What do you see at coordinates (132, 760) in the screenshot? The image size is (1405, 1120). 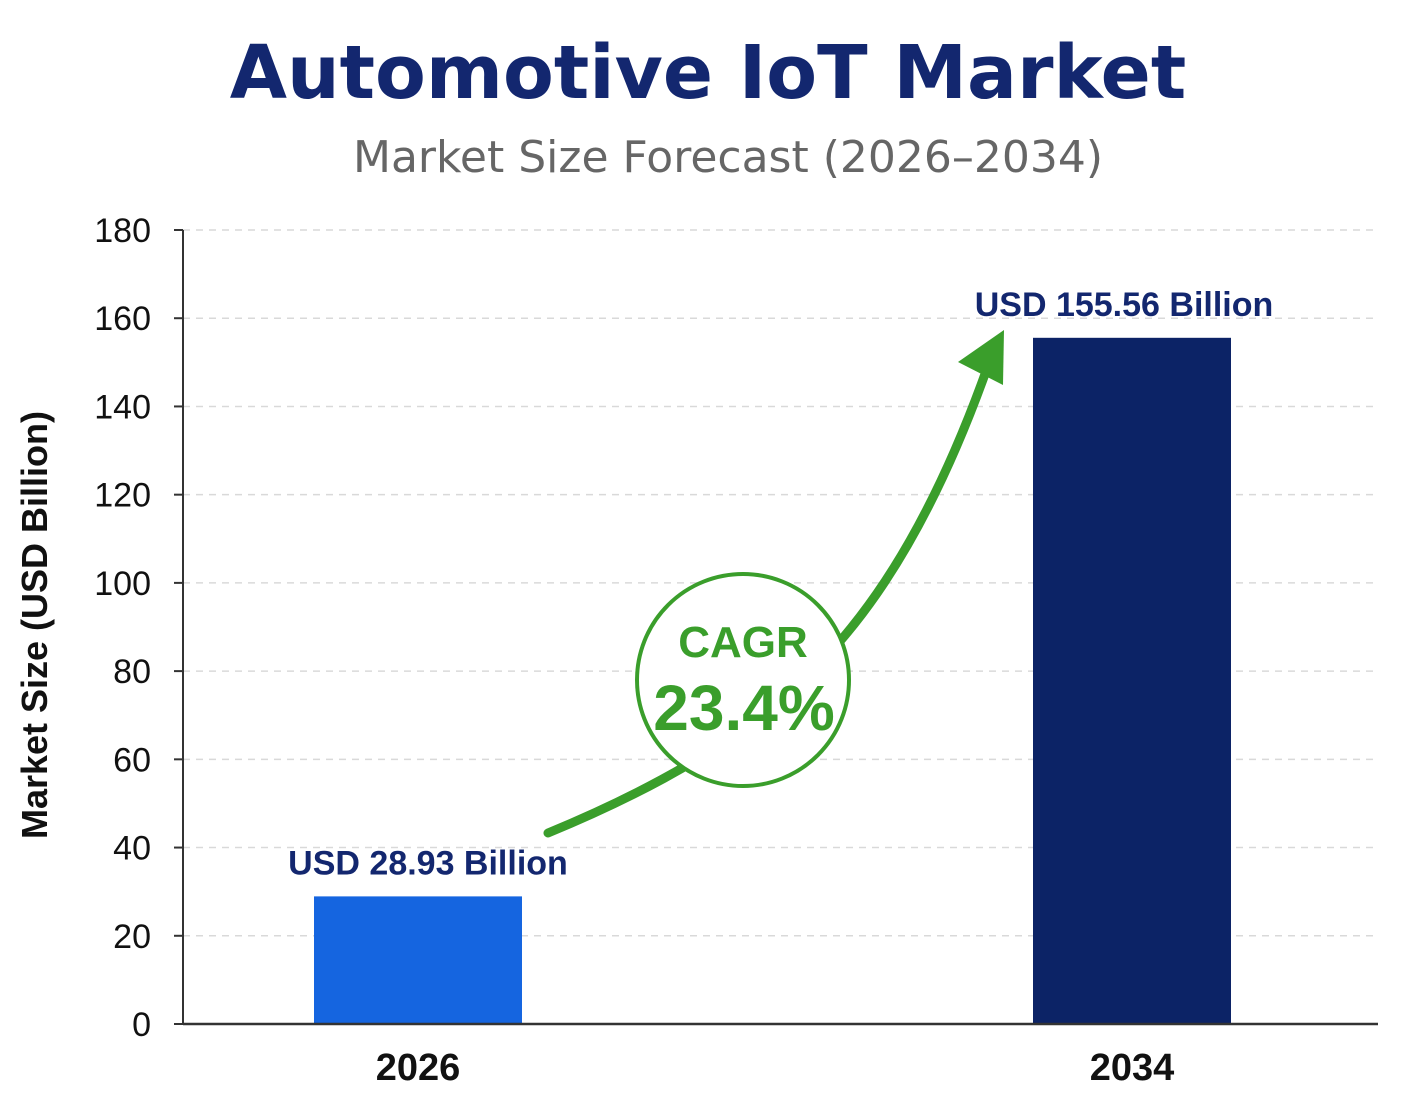 I see `y-tick-label: 60` at bounding box center [132, 760].